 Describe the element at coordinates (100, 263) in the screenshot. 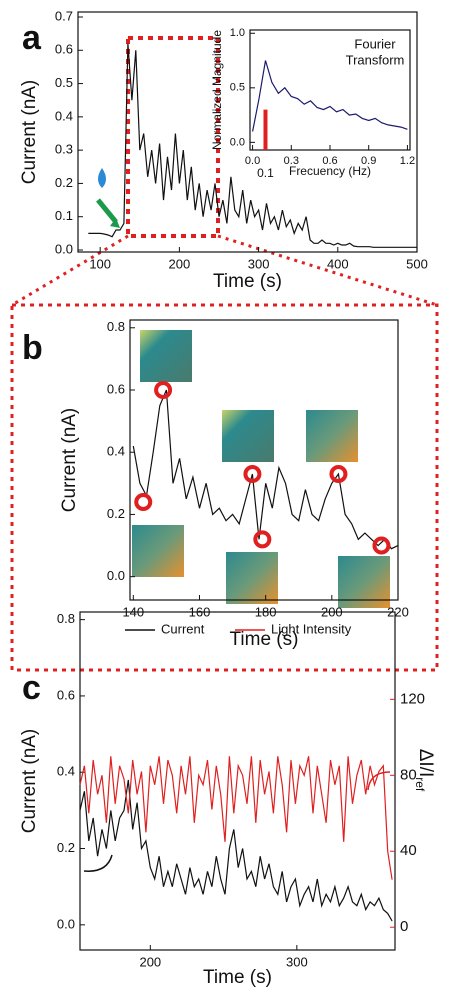

I see `x-tick-label: 100` at that location.